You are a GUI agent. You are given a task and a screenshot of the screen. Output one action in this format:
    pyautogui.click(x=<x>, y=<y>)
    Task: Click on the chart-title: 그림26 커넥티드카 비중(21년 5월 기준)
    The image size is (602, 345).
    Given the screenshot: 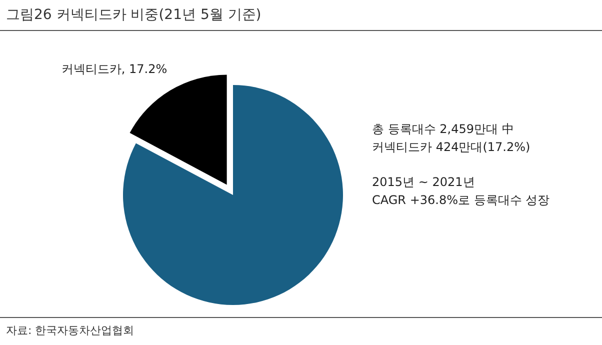 What is the action you would take?
    pyautogui.click(x=134, y=15)
    